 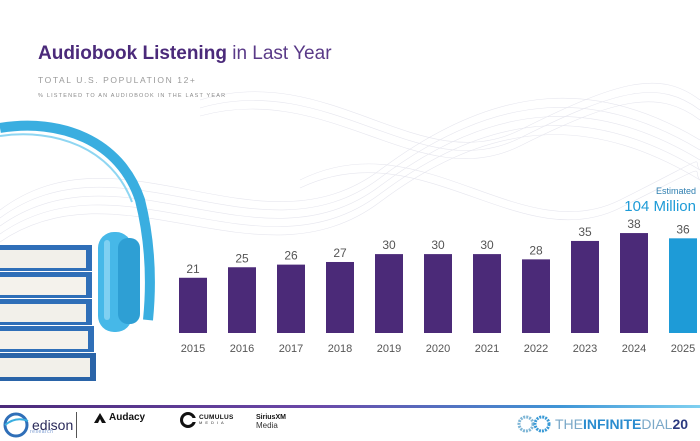 What do you see at coordinates (279, 53) in the screenshot?
I see `title-rest: in Last Year` at bounding box center [279, 53].